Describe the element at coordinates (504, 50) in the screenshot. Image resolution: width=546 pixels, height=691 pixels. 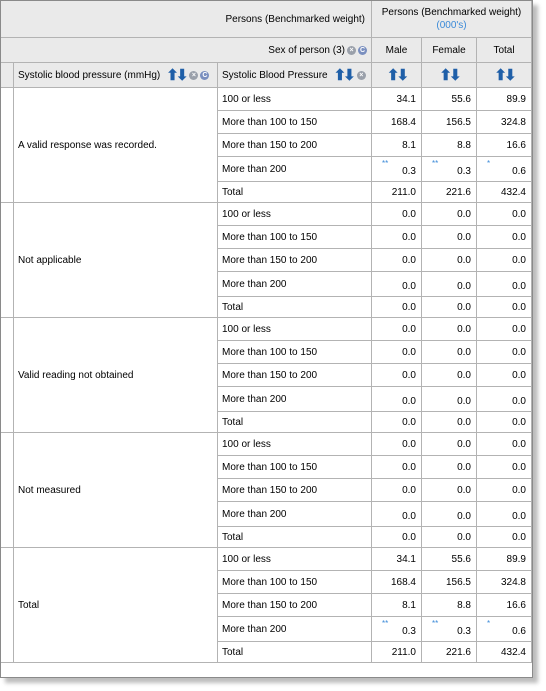
I see `col-header-total: Total` at that location.